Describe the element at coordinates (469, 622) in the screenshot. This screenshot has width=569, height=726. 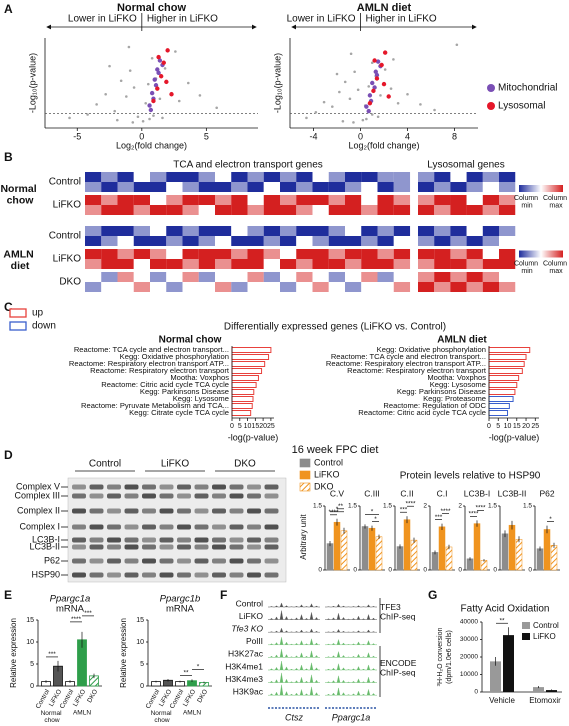
I see `y-tick-label: 40000` at that location.